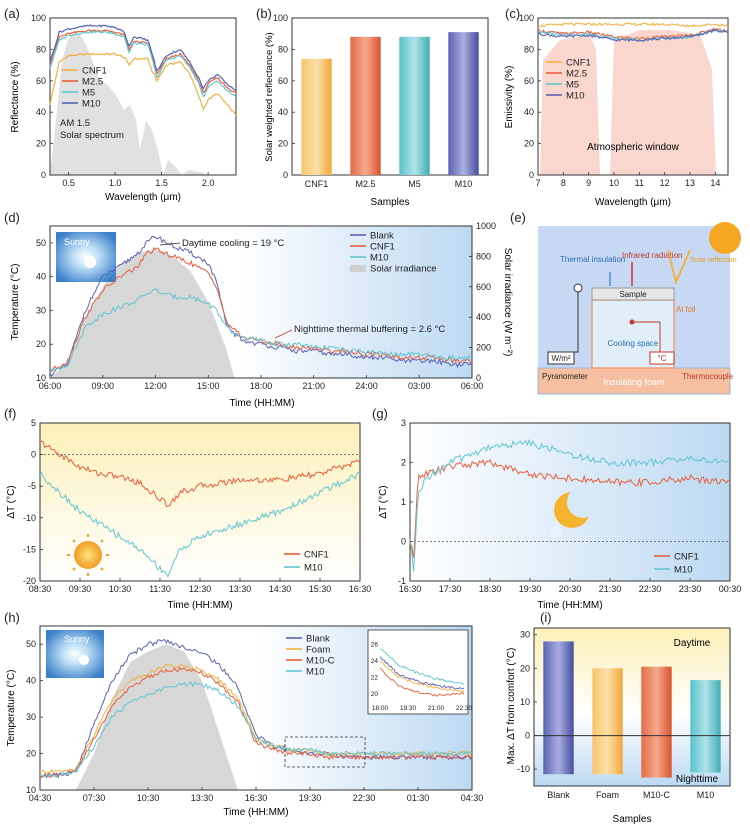 This screenshot has height=835, width=750. Describe the element at coordinates (316, 555) in the screenshot. I see `legend-f-item: CNF1` at that location.